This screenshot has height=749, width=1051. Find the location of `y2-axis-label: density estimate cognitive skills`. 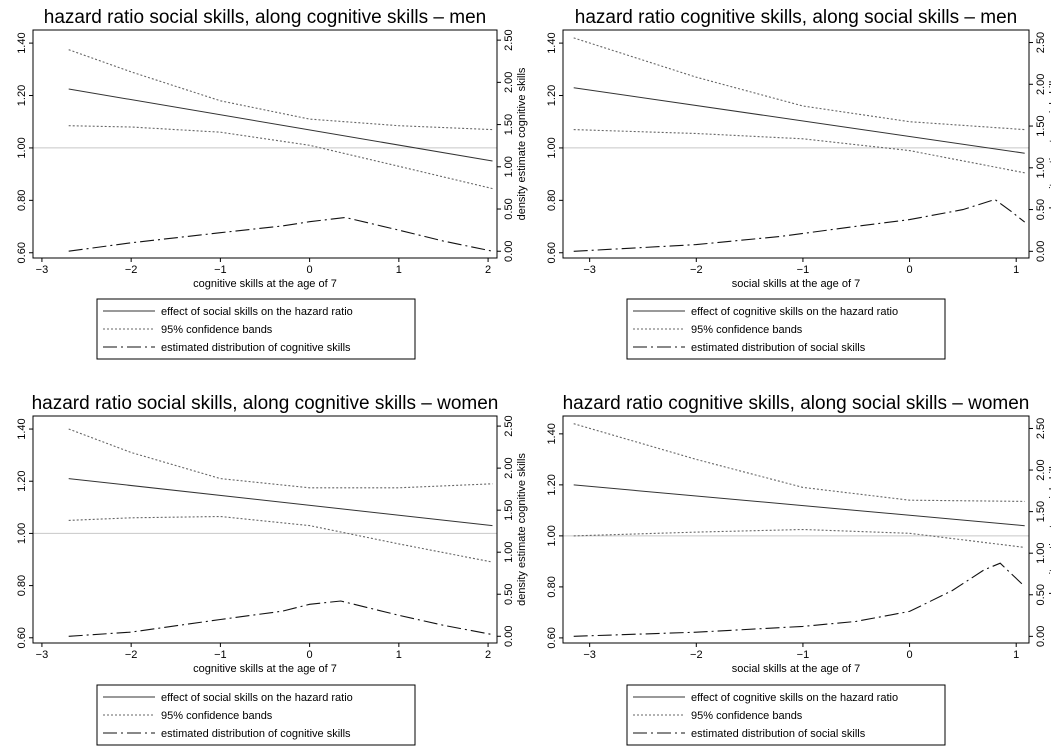

y2-axis-label: density estimate cognitive skills is located at coordinates (522, 529).